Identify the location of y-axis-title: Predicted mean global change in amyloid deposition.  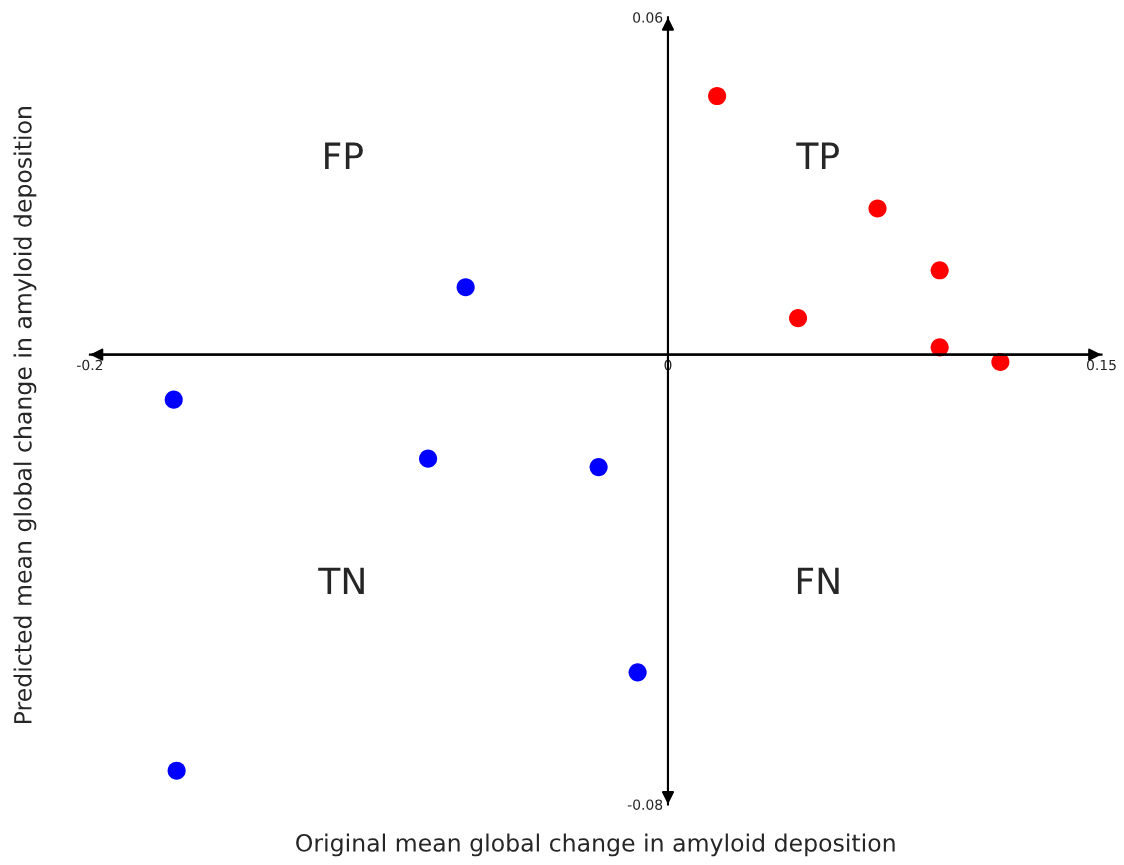
(25, 415).